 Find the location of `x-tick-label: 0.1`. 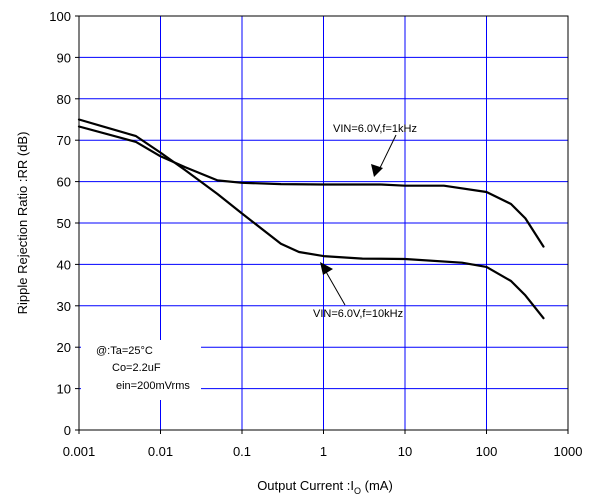

x-tick-label: 0.1 is located at coordinates (242, 451).